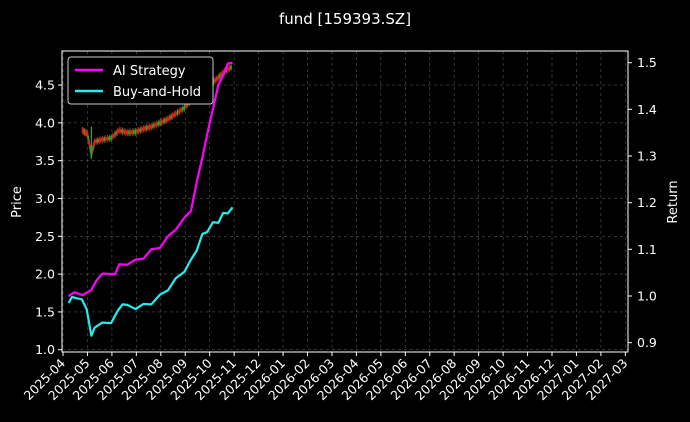 Image resolution: width=690 pixels, height=422 pixels. Describe the element at coordinates (45, 349) in the screenshot. I see `left-tick-label: 1.0` at that location.